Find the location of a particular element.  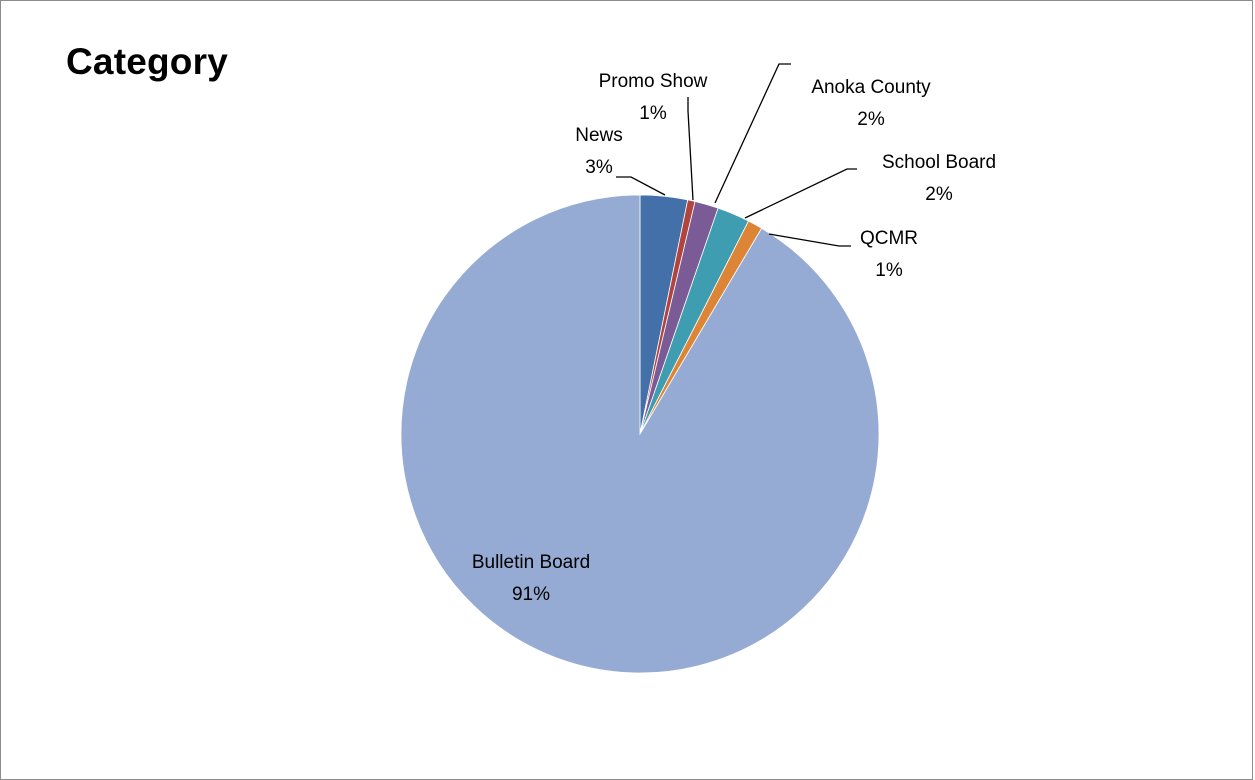

chart-title: Category is located at coordinates (147, 61).